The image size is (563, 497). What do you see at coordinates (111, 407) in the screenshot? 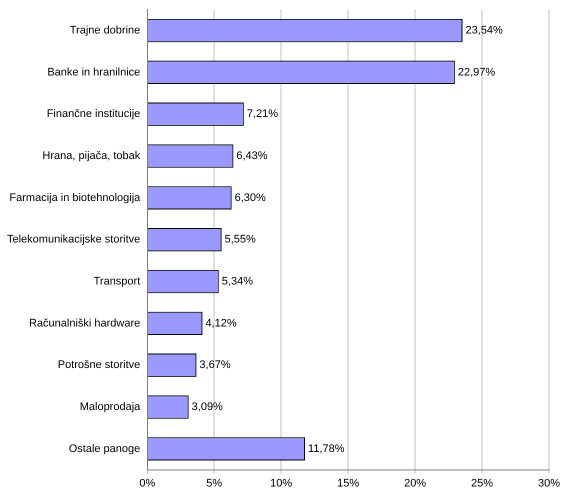
I see `y-tick-label: Maloprodaja` at bounding box center [111, 407].